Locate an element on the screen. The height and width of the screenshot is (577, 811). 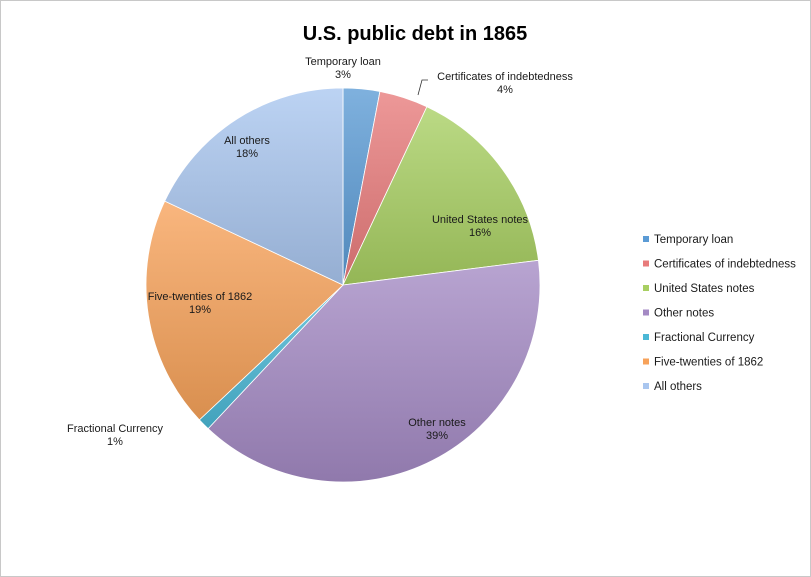
legend-label-all-others: All others is located at coordinates (678, 387).